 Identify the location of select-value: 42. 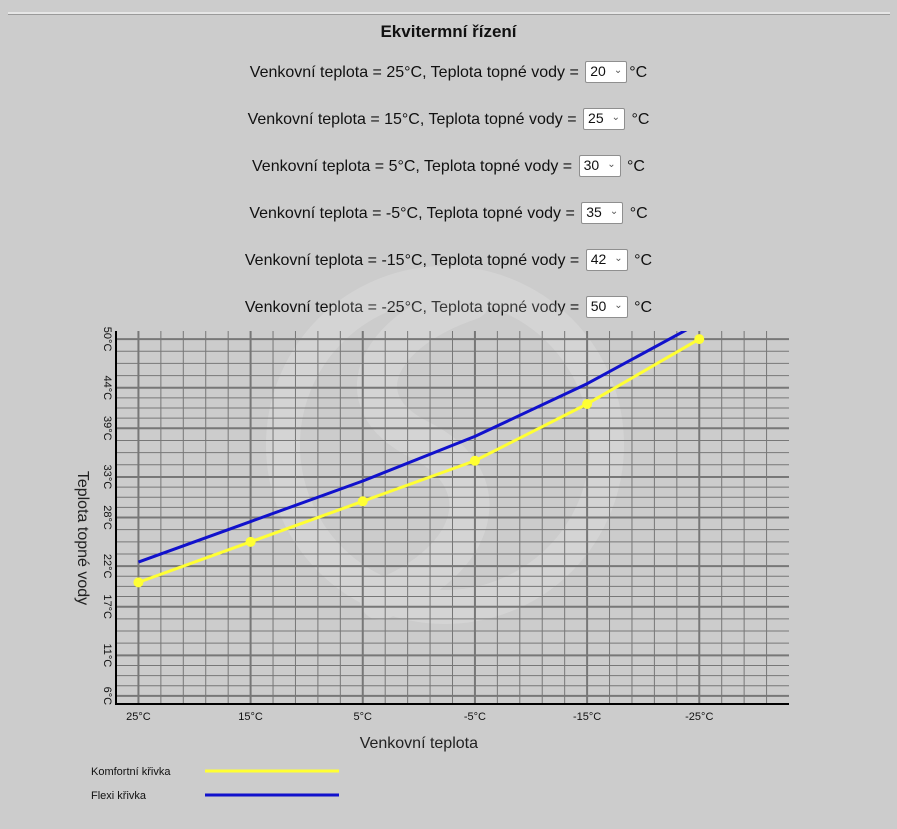
(598, 259).